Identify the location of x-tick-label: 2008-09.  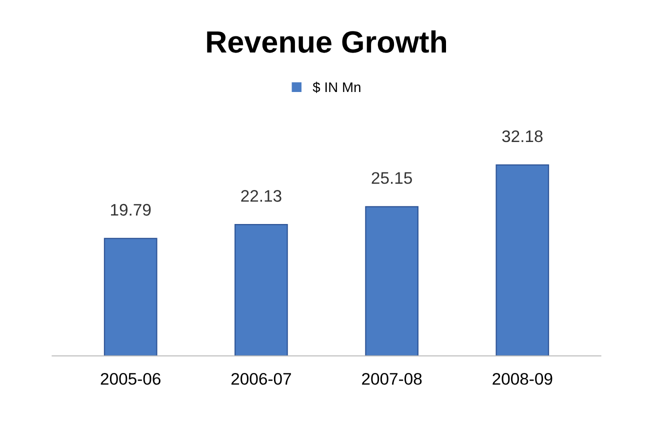
(522, 378).